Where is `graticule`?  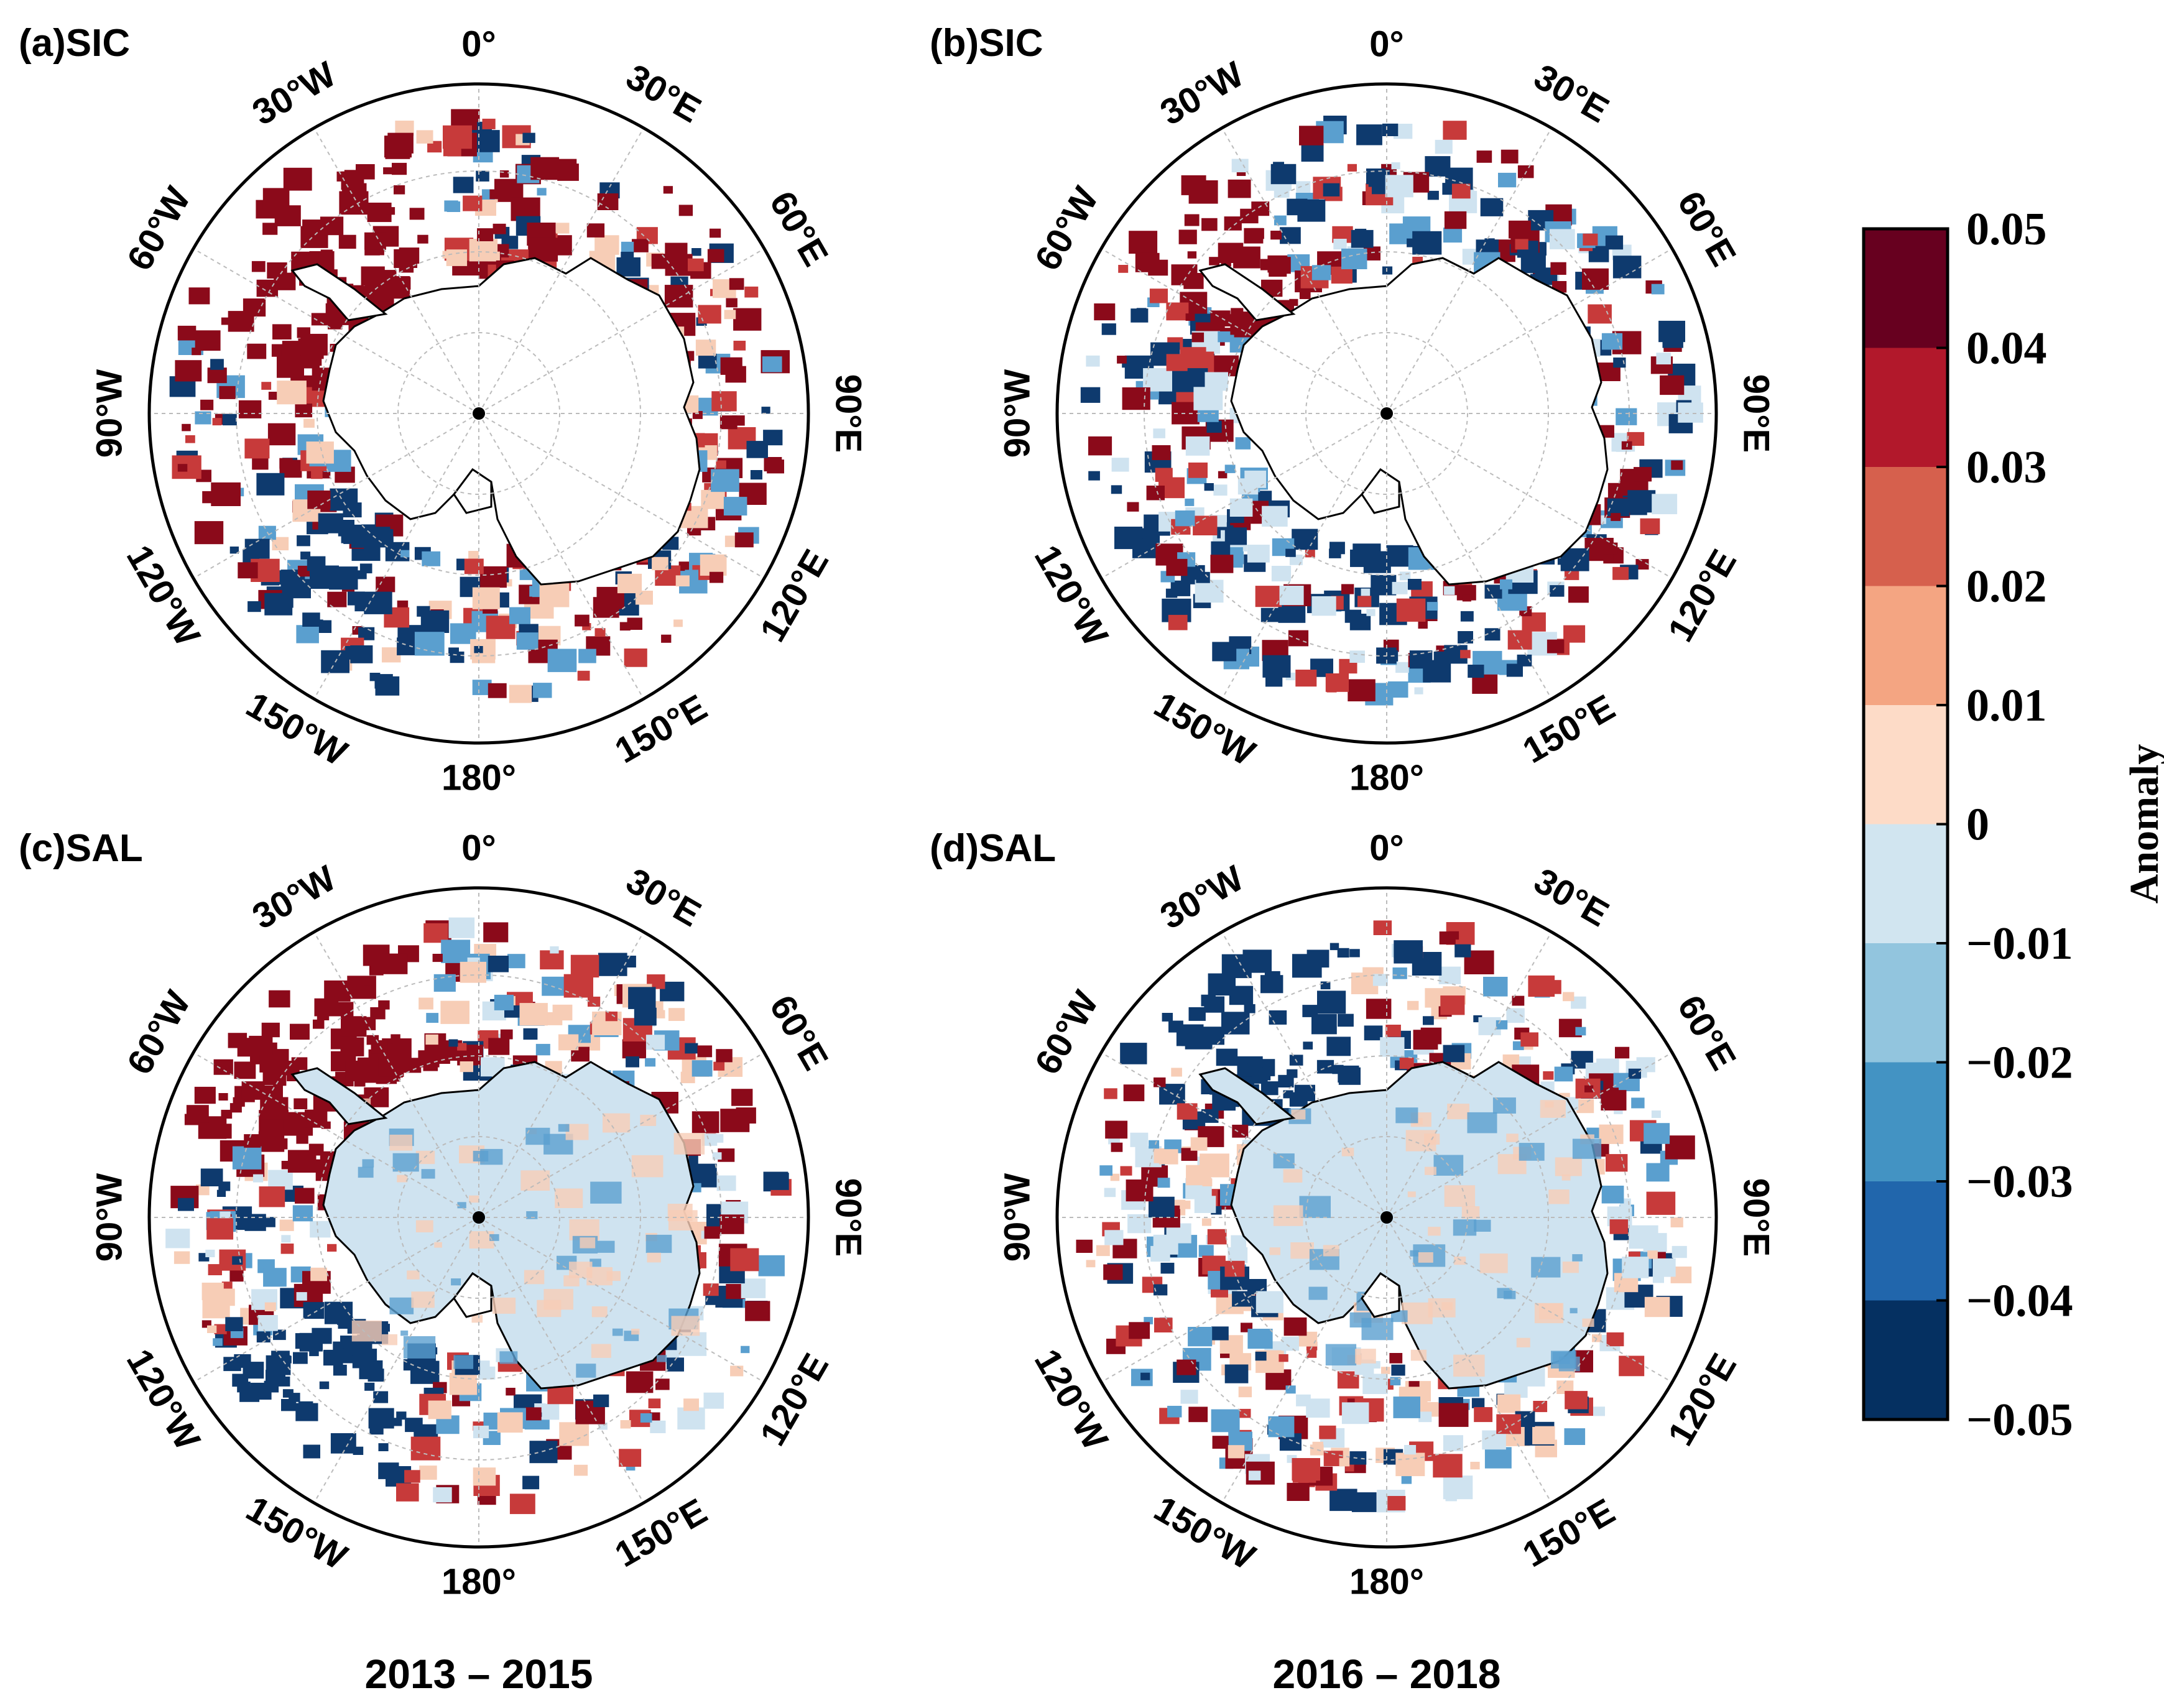
graticule is located at coordinates (1386, 413).